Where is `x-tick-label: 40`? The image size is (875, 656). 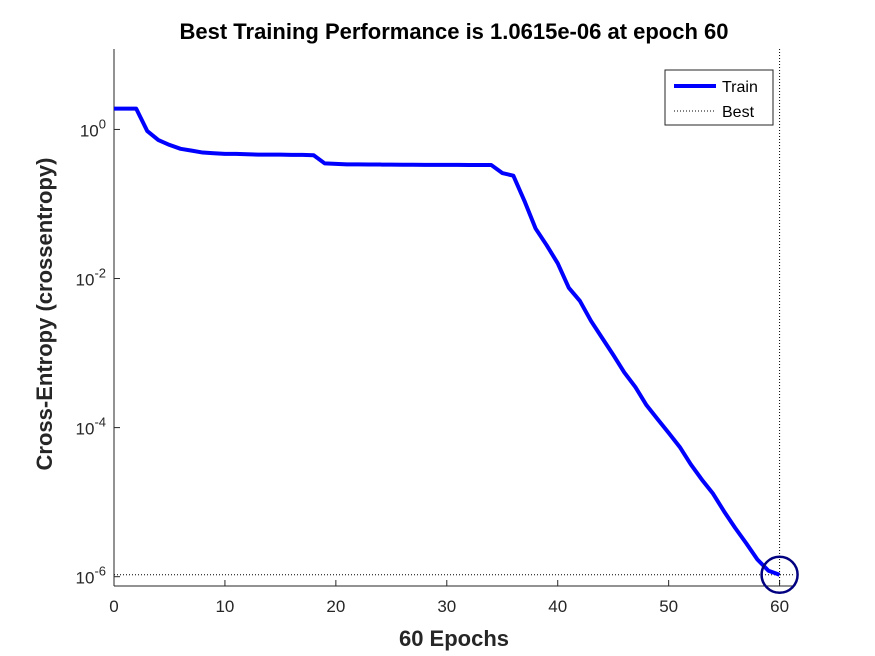
x-tick-label: 40 is located at coordinates (557, 606).